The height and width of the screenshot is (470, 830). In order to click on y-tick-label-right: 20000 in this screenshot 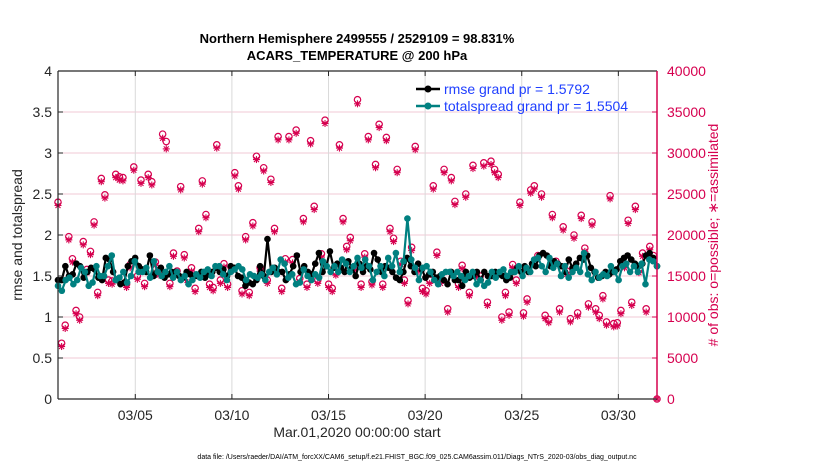, I will do `click(686, 235)`.